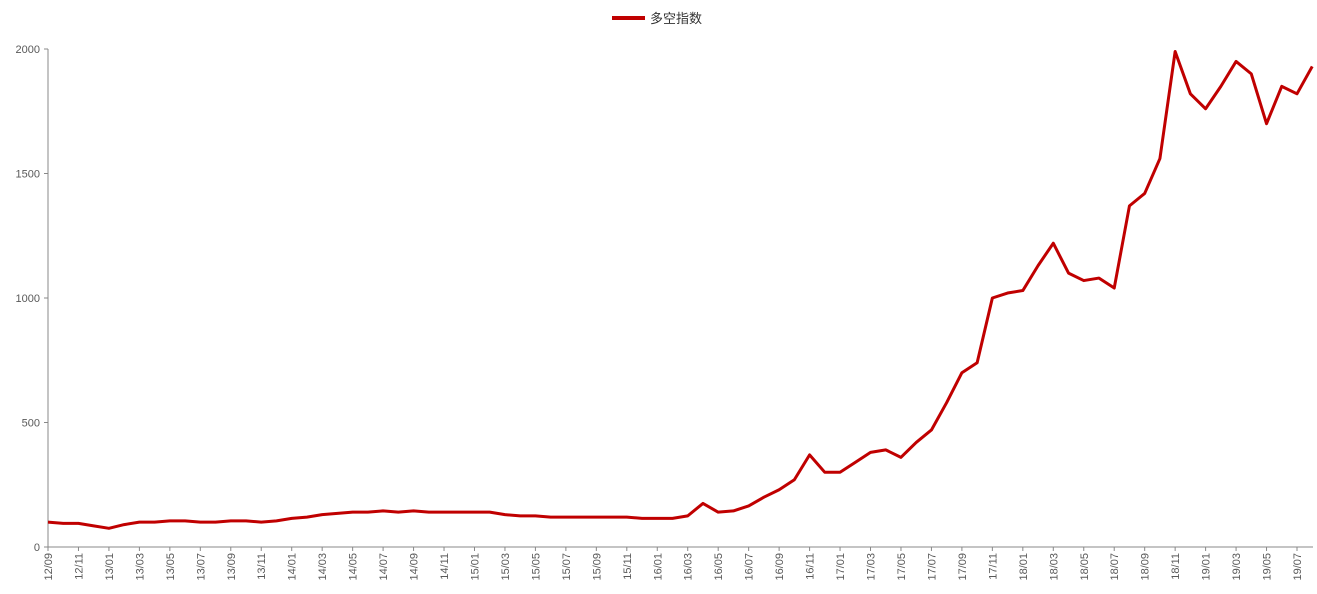 Image resolution: width=1317 pixels, height=594 pixels. What do you see at coordinates (31, 424) in the screenshot?
I see `y-tick-label: 500` at bounding box center [31, 424].